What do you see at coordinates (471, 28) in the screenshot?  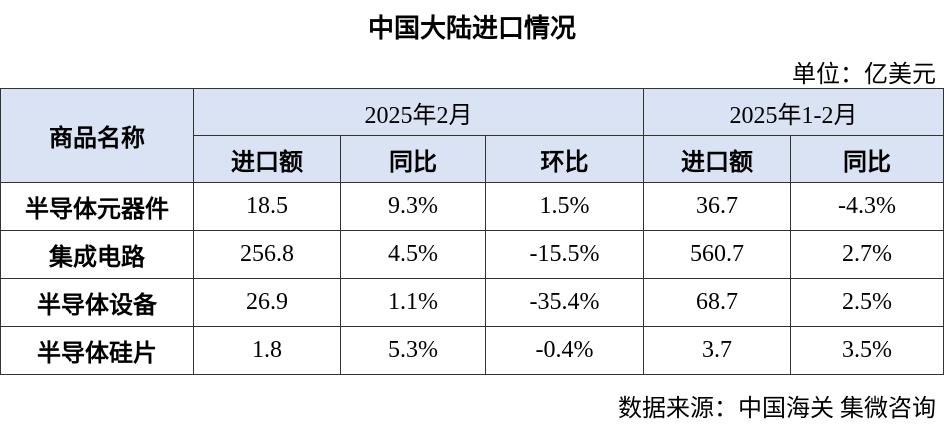 I see `title: 中国大陆进口情况` at bounding box center [471, 28].